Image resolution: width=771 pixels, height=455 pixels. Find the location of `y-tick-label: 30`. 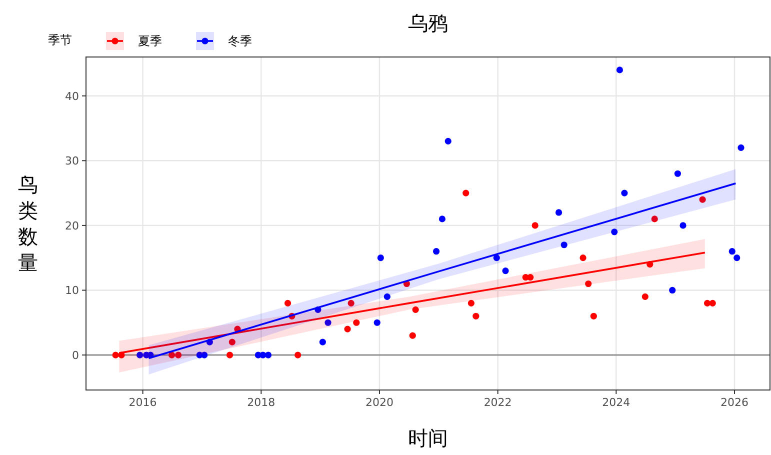

y-tick-label: 30 is located at coordinates (72, 161).